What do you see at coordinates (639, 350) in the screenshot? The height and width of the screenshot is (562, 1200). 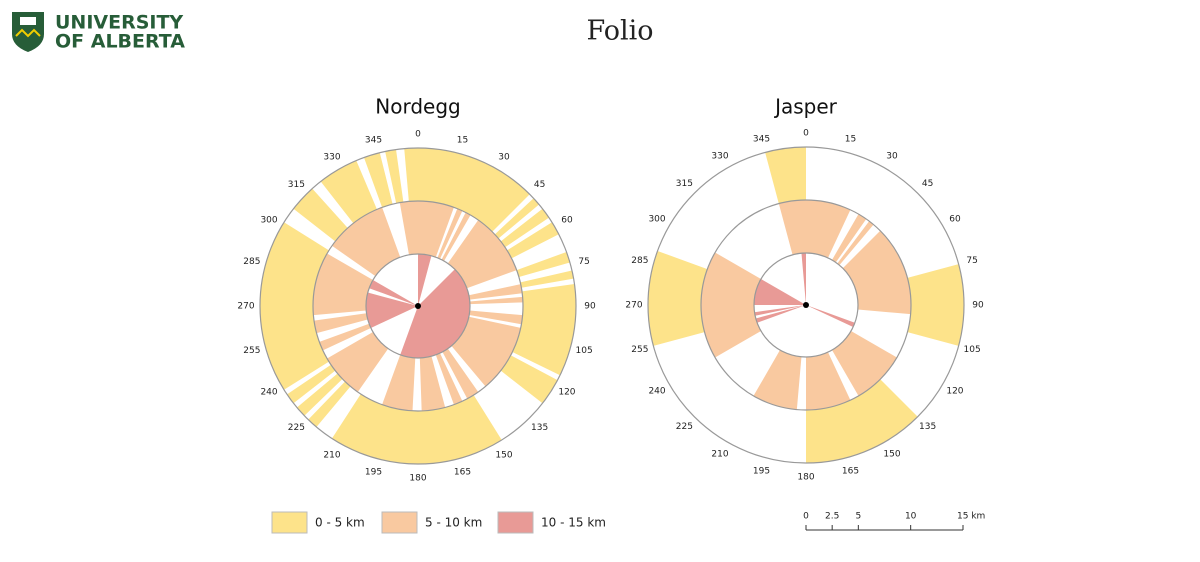 I see `angle-tick-label: 255` at bounding box center [639, 350].